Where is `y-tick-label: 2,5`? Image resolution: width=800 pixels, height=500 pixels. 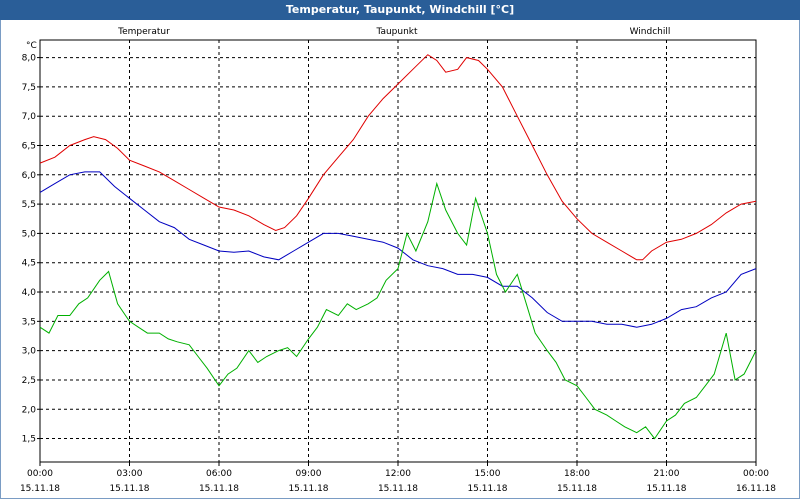 y-tick-label: 2,5 is located at coordinates (29, 381).